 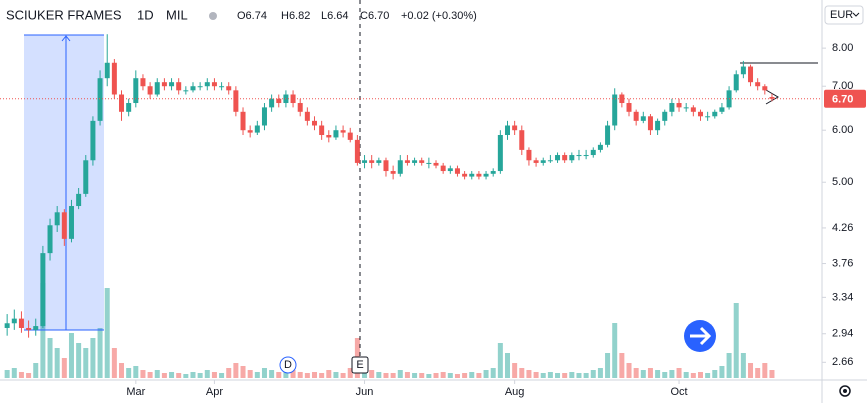 I want to click on earnings-marker, so click(x=360, y=365).